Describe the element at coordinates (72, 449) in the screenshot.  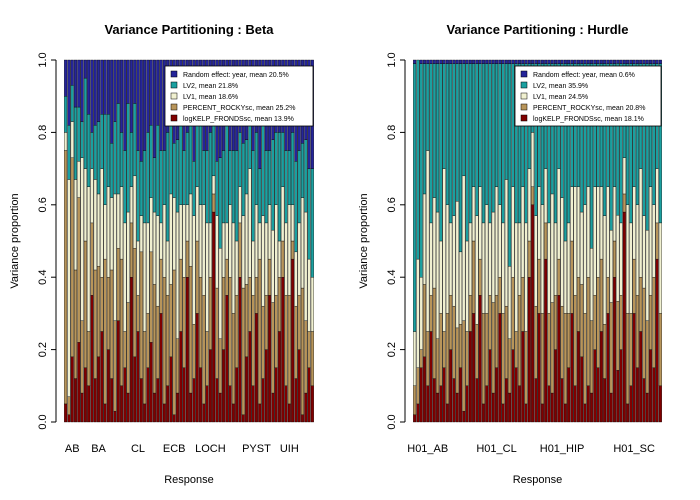
I see `x-tick-label: AB` at that location.